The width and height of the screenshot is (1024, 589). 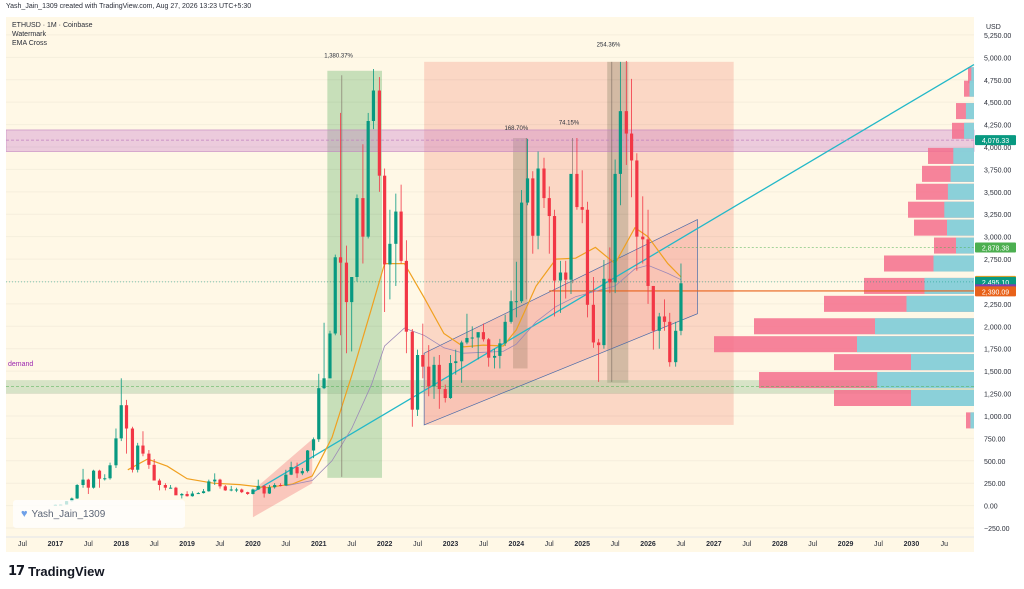 What do you see at coordinates (560, 322) in the screenshot?
I see `trend-channel-main` at bounding box center [560, 322].